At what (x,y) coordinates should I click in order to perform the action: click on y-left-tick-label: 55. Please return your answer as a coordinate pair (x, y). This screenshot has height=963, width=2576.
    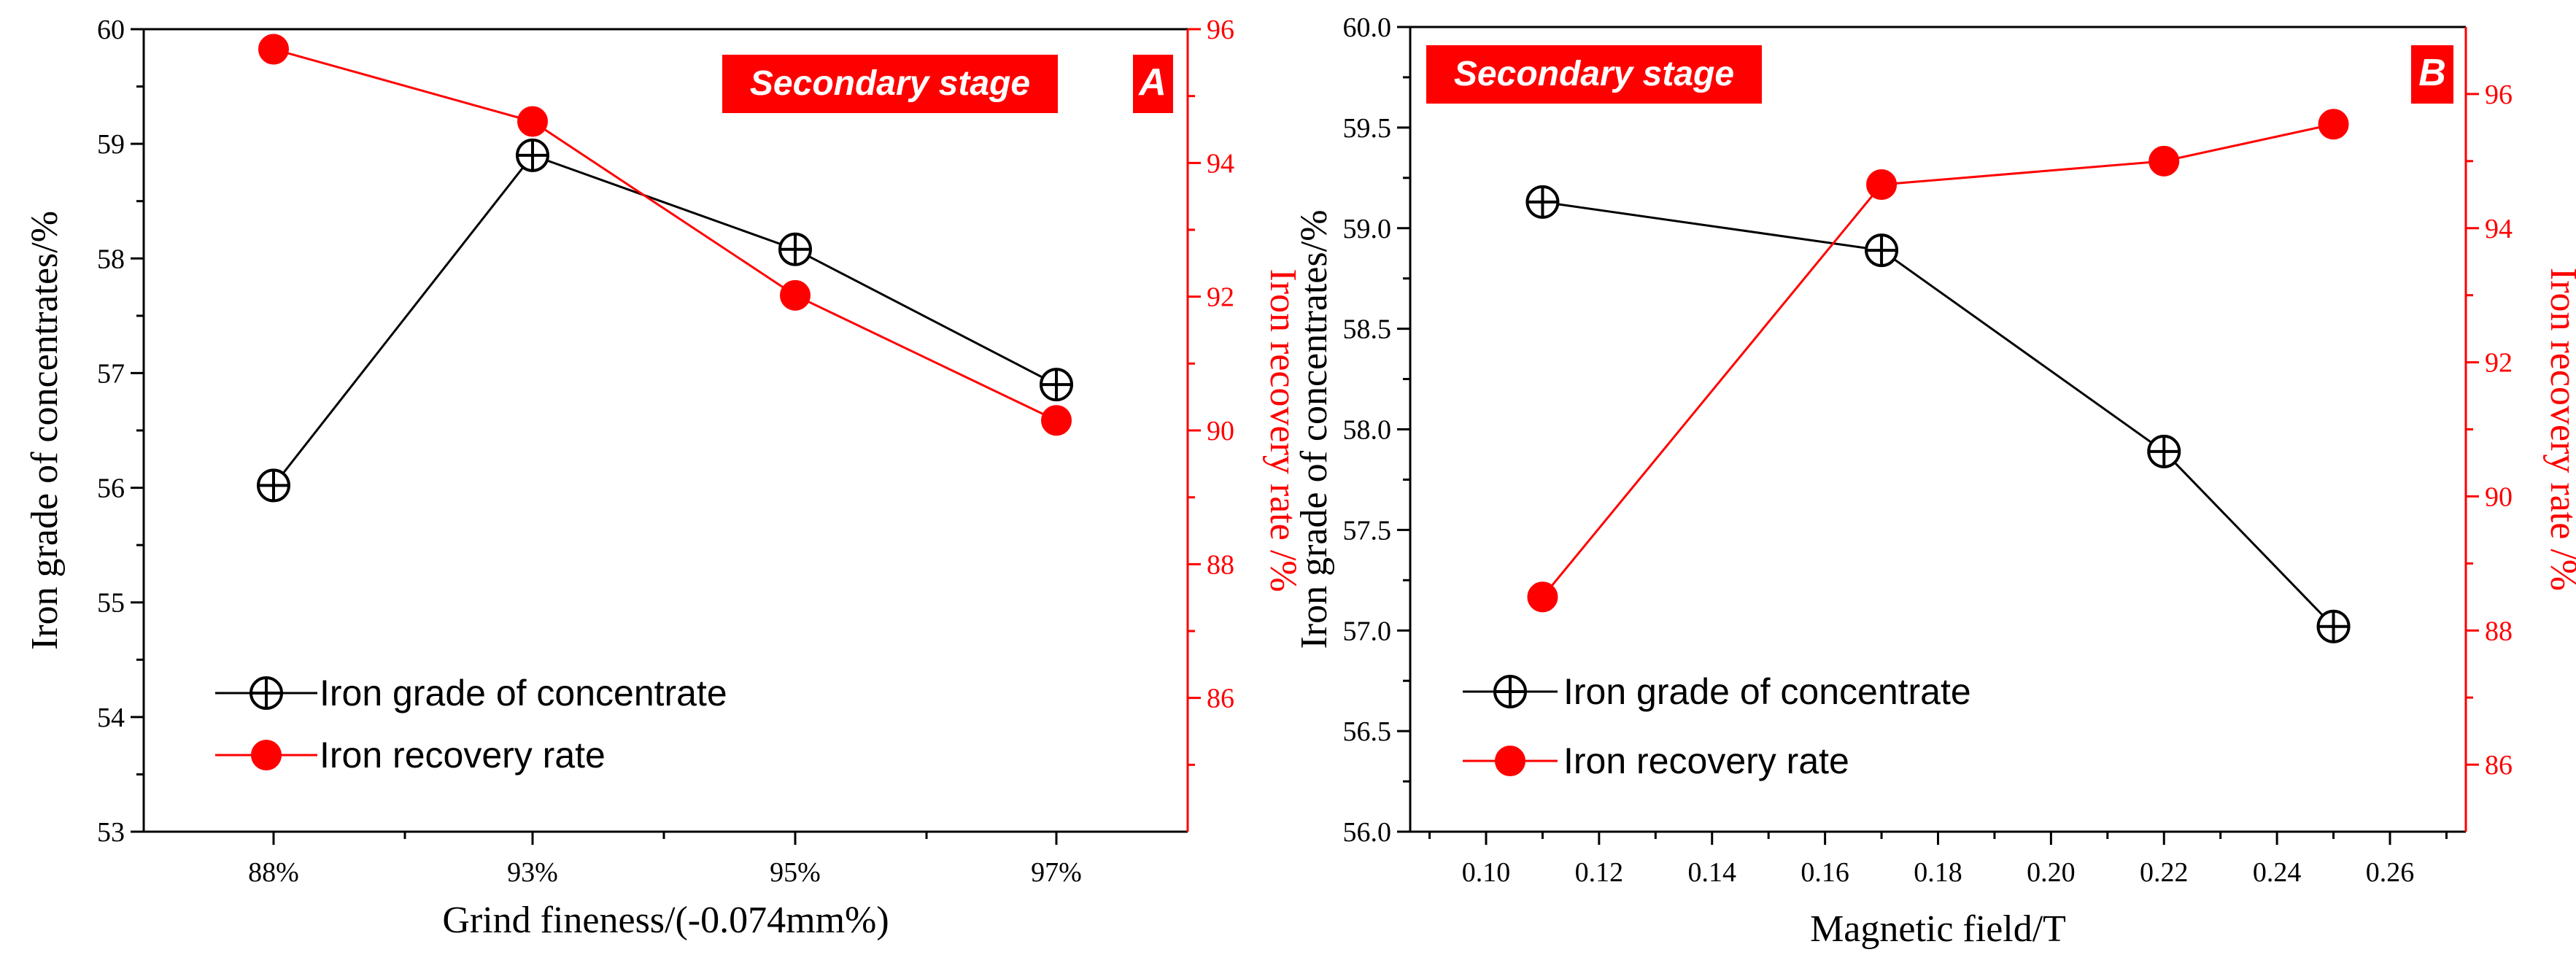
    Looking at the image, I should click on (111, 603).